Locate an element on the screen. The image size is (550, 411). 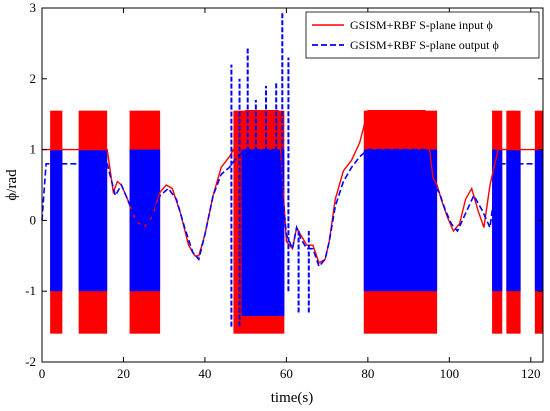
legend-label-output: GSISM+RBF S-plane output ϕ is located at coordinates (424, 45).